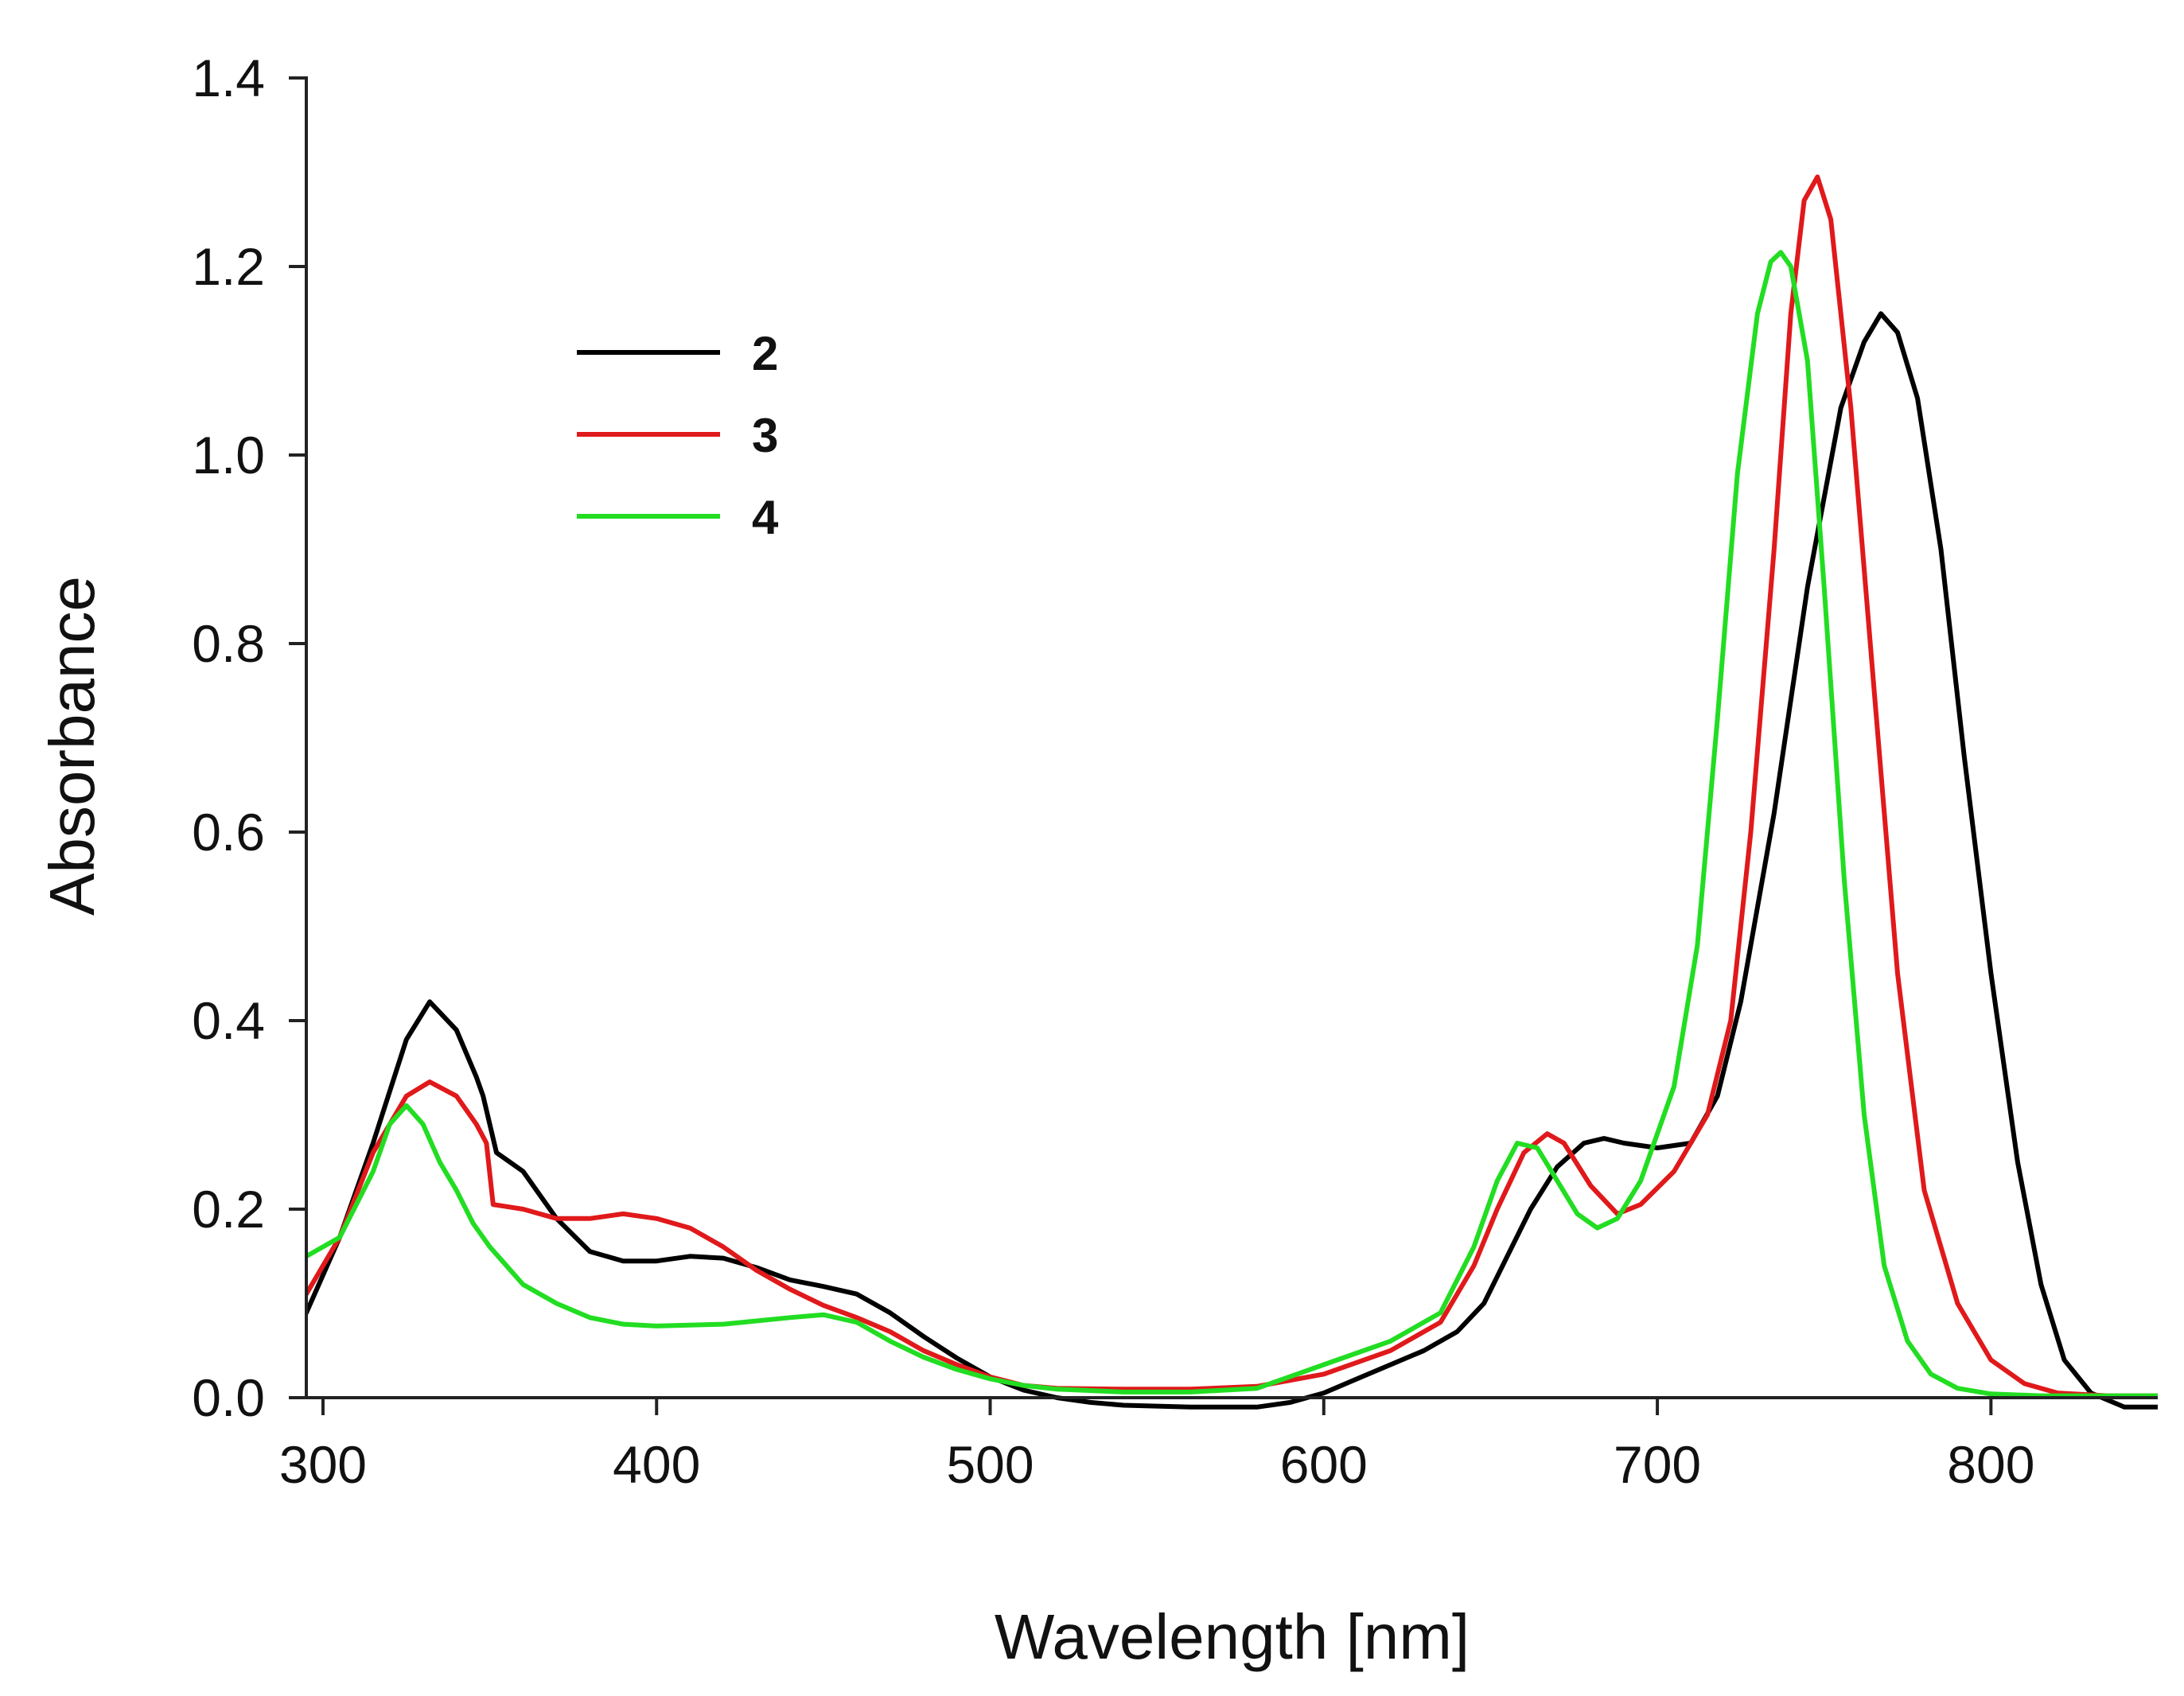  Describe the element at coordinates (678, 435) in the screenshot. I see `legend: 2 3 4` at that location.